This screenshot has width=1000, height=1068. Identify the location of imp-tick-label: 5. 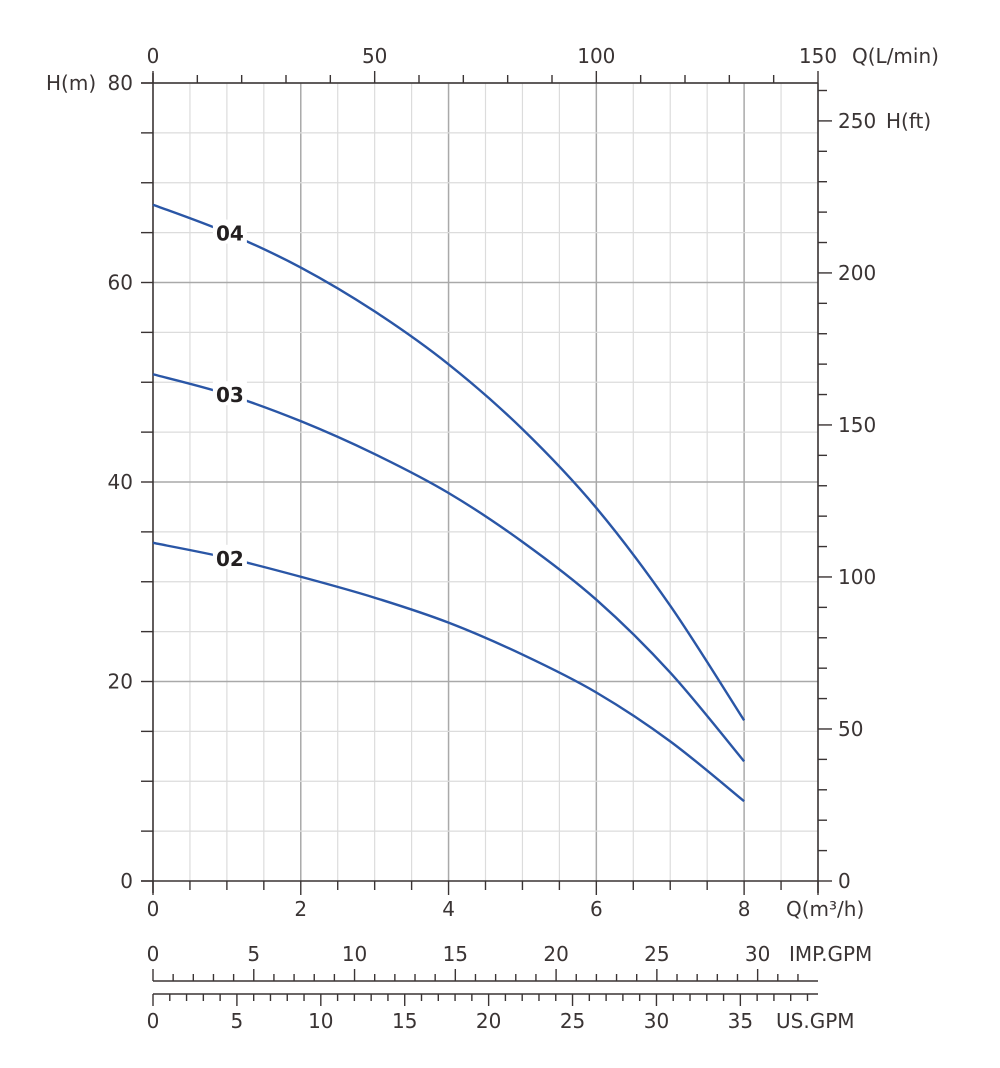
(253, 954).